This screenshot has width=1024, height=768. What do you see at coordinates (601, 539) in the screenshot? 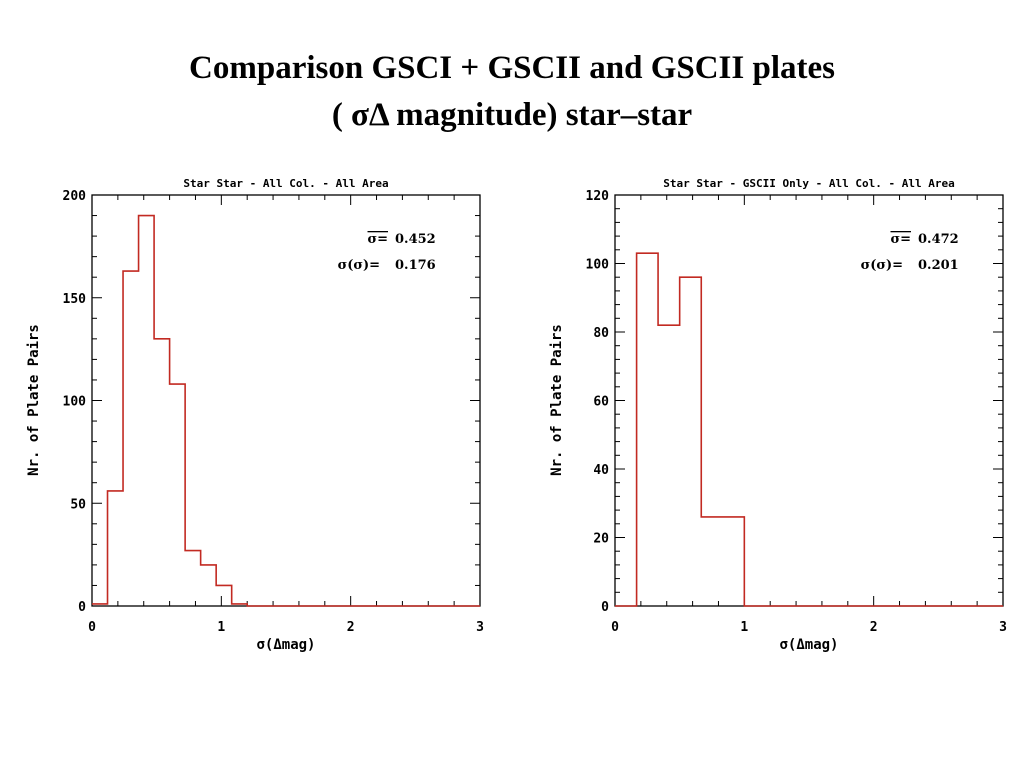
I see `y-tick-label: 20` at bounding box center [601, 539].